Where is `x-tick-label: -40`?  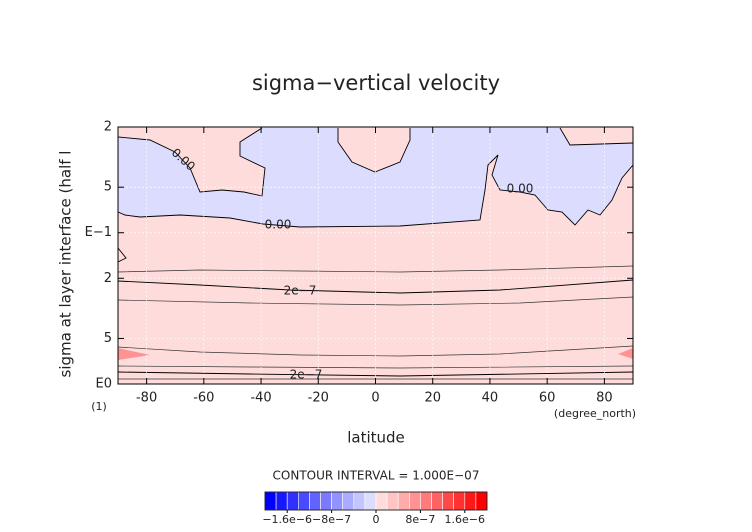 x-tick-label: -40 is located at coordinates (260, 398).